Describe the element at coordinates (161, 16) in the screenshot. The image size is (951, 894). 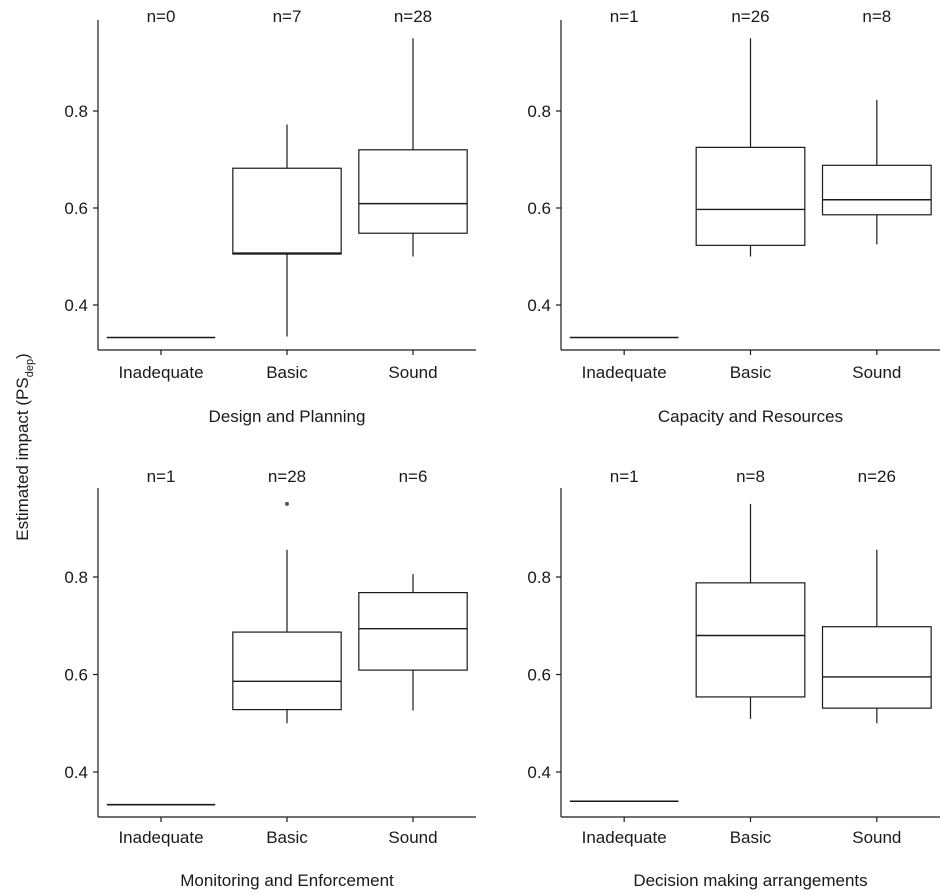
I see `count-label: n=0` at that location.